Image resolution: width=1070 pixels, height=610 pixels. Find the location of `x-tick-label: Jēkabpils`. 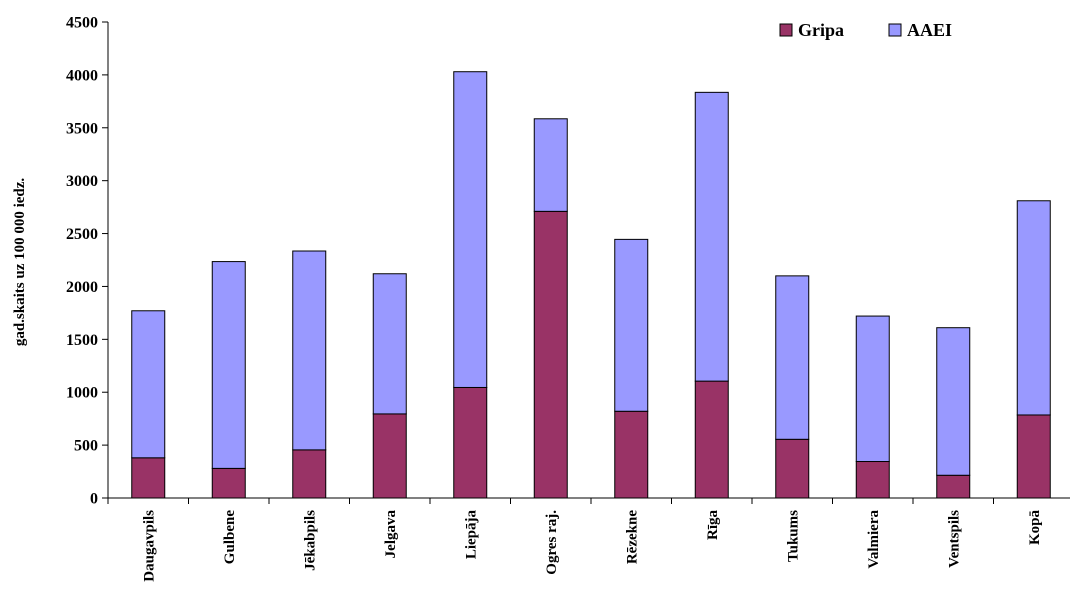

x-tick-label: Jēkabpils is located at coordinates (310, 540).